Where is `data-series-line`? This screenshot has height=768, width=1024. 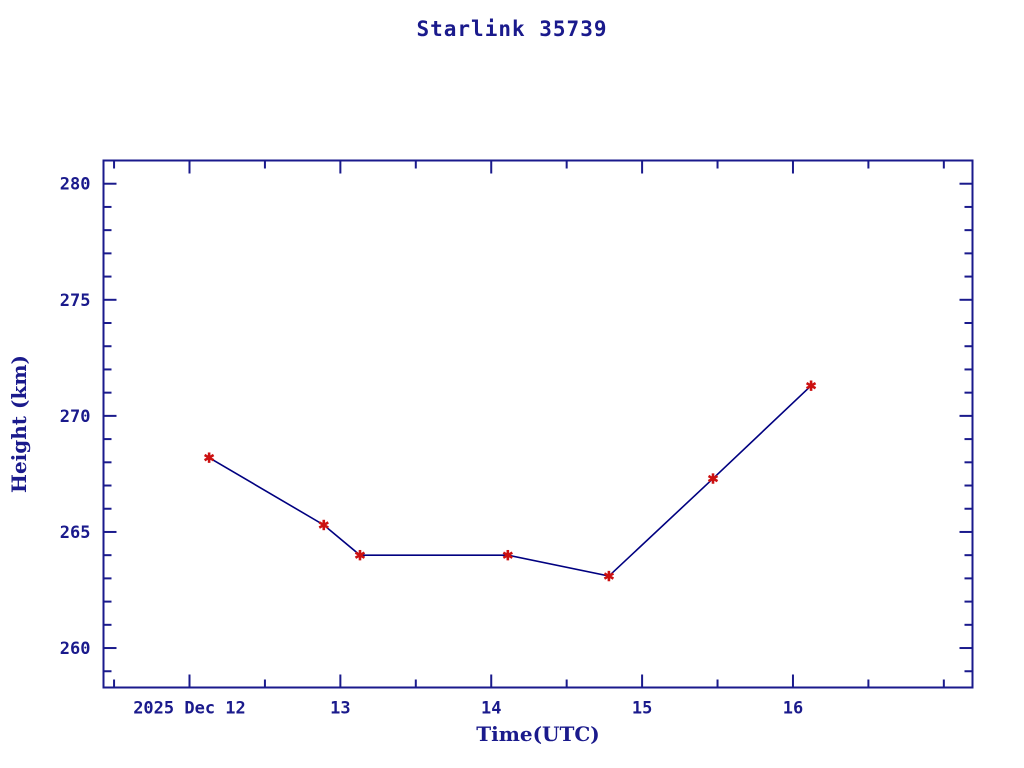
data-series-line is located at coordinates (510, 481).